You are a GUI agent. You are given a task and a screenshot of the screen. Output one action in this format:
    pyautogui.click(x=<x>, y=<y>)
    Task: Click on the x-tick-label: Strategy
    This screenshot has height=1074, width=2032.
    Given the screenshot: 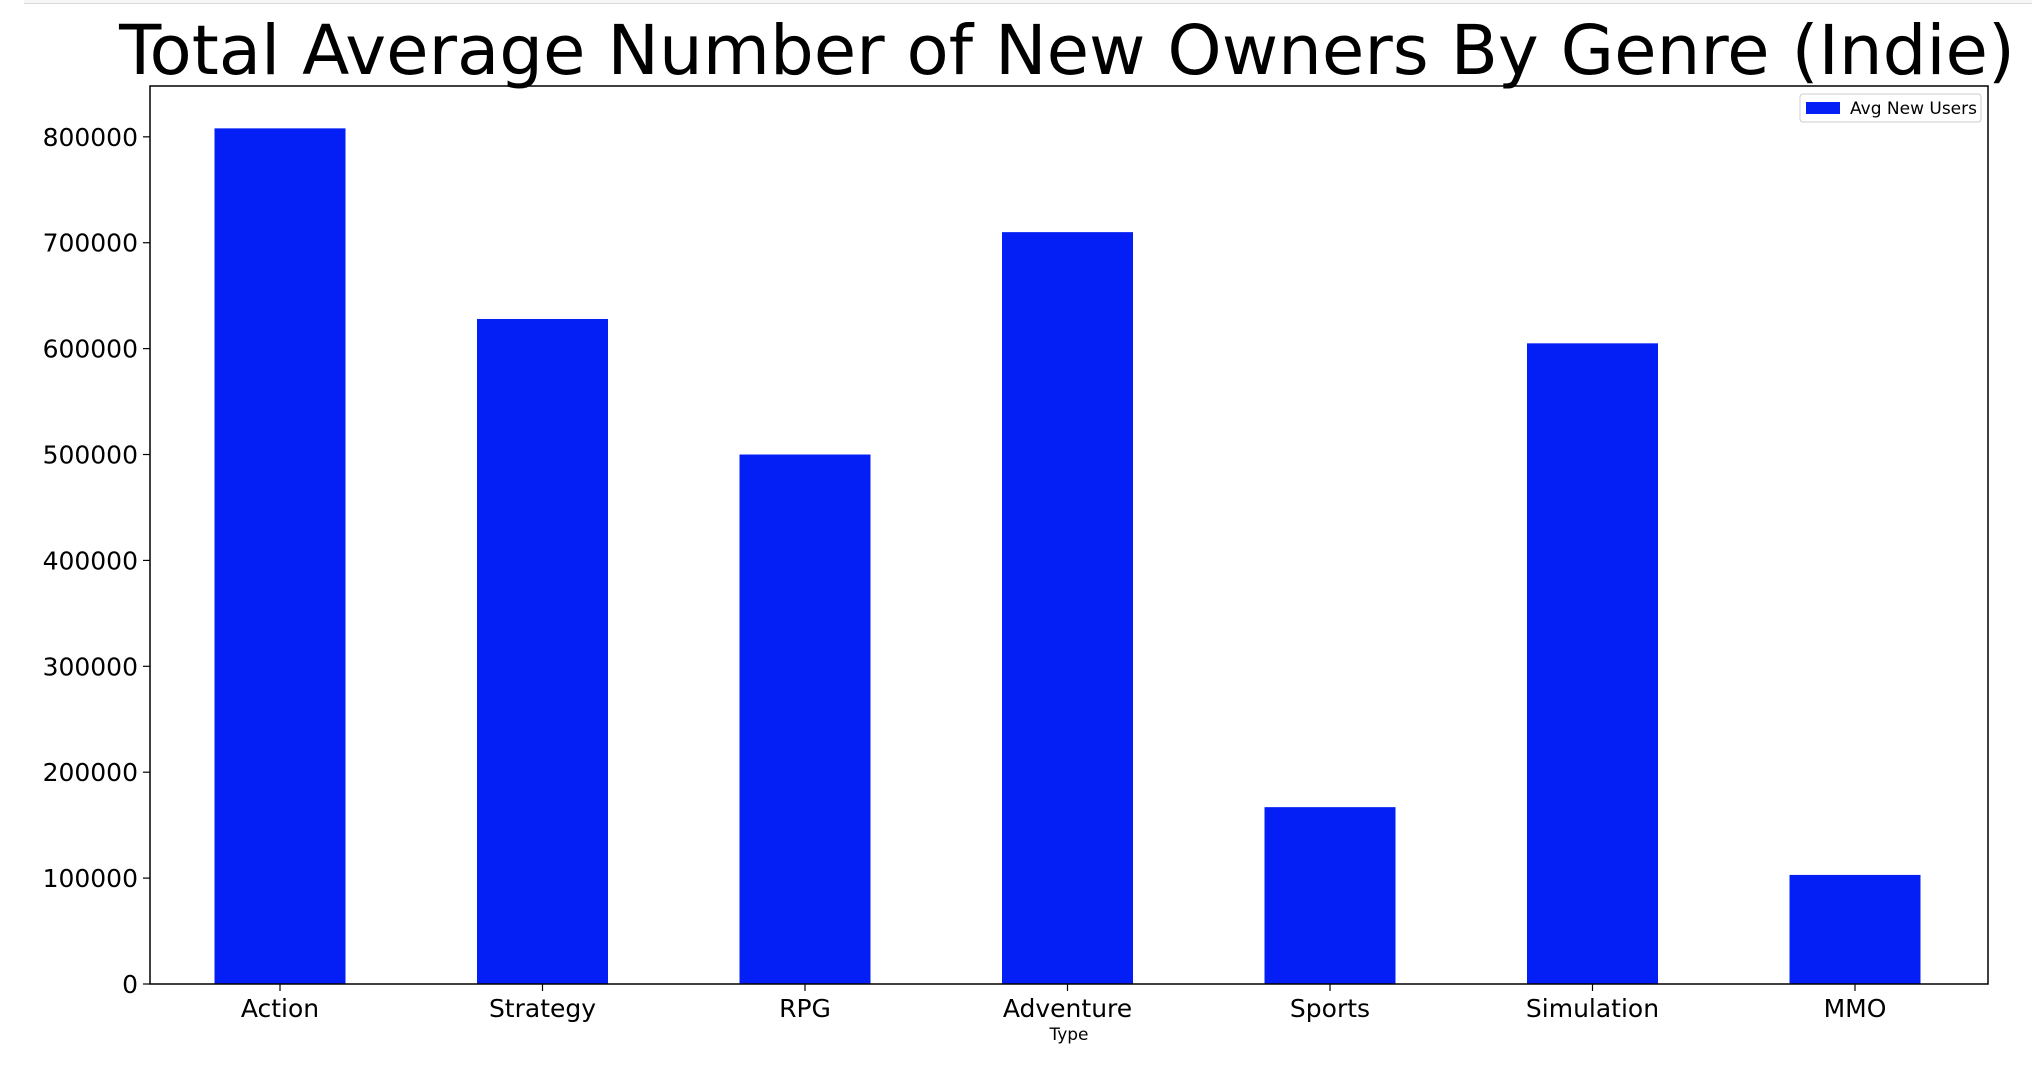 What is the action you would take?
    pyautogui.click(x=542, y=1008)
    